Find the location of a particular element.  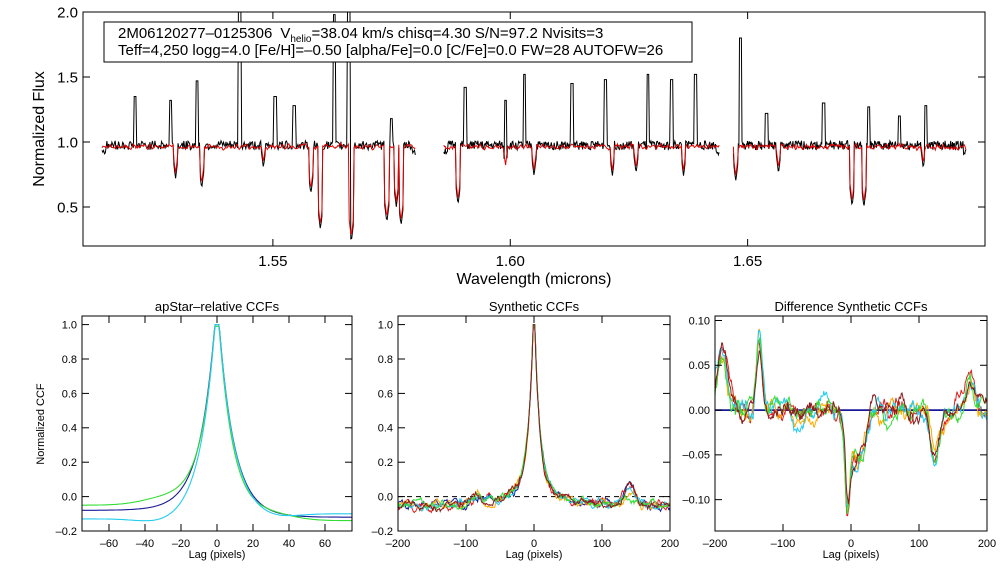

difference-ccf-ytick-label: –0.10 is located at coordinates (696, 500).